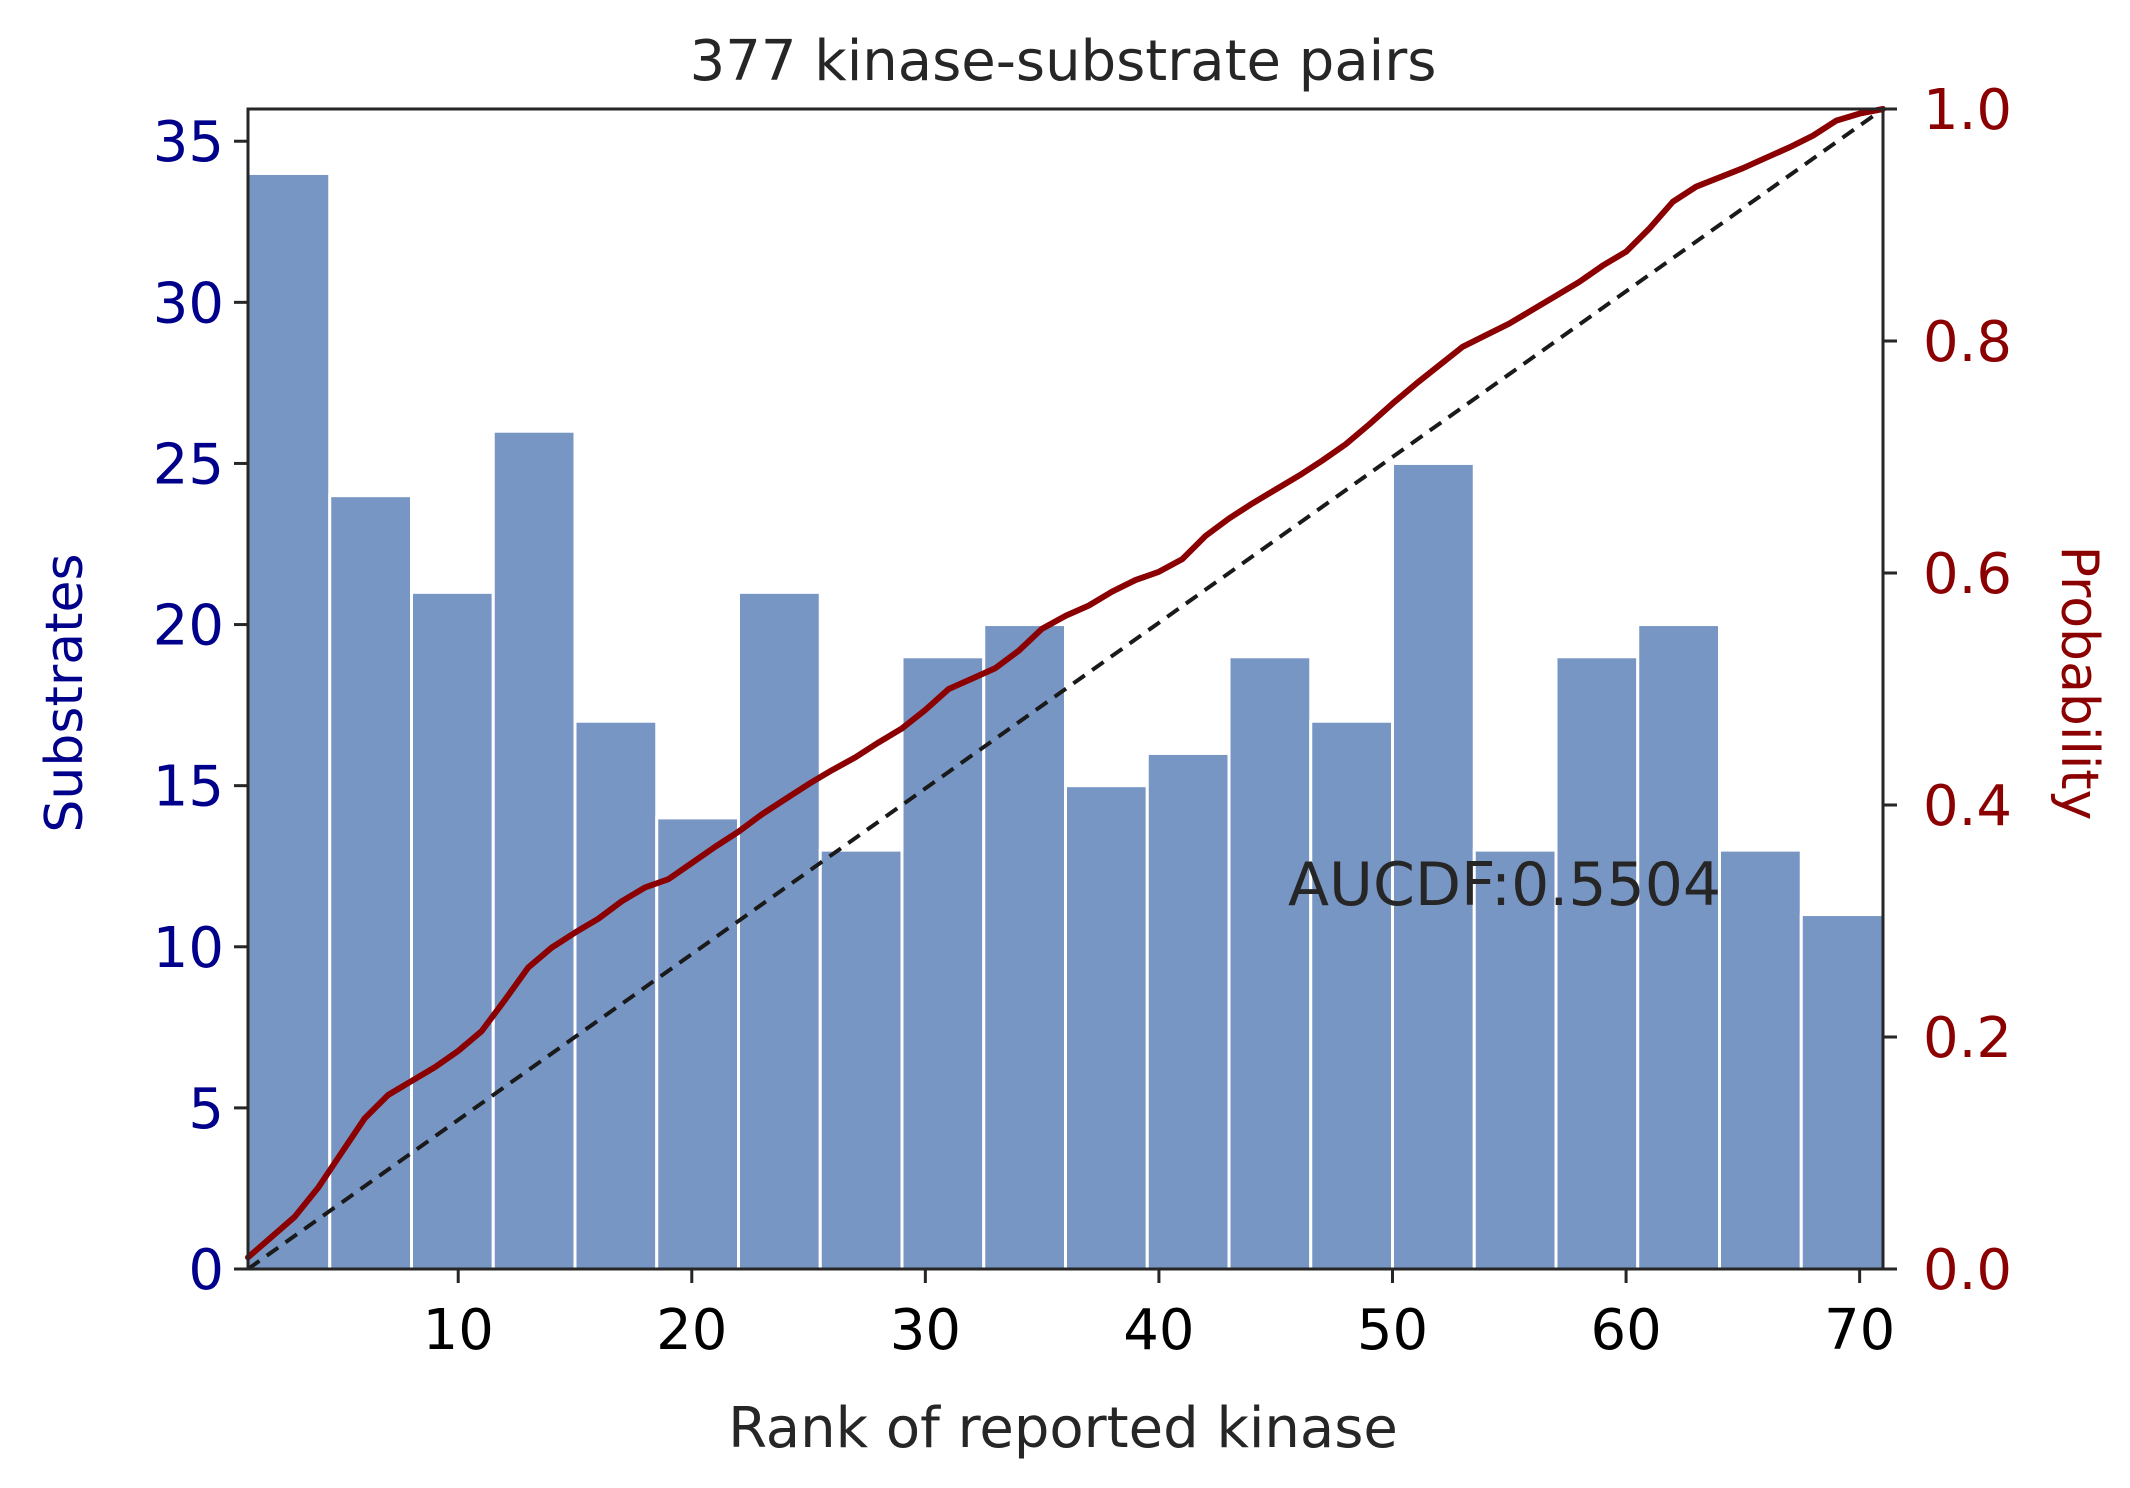 This screenshot has width=2130, height=1488. I want to click on x-tick-label: 50, so click(1392, 1330).